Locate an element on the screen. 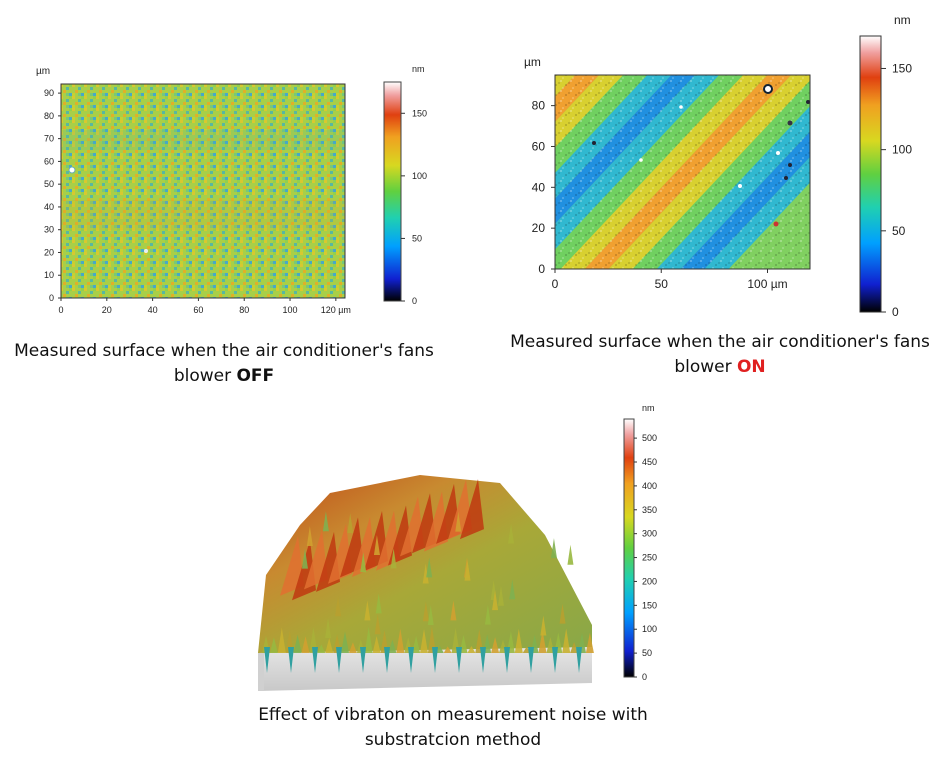 This screenshot has height=758, width=950. y-tick-label: 30 is located at coordinates (49, 230).